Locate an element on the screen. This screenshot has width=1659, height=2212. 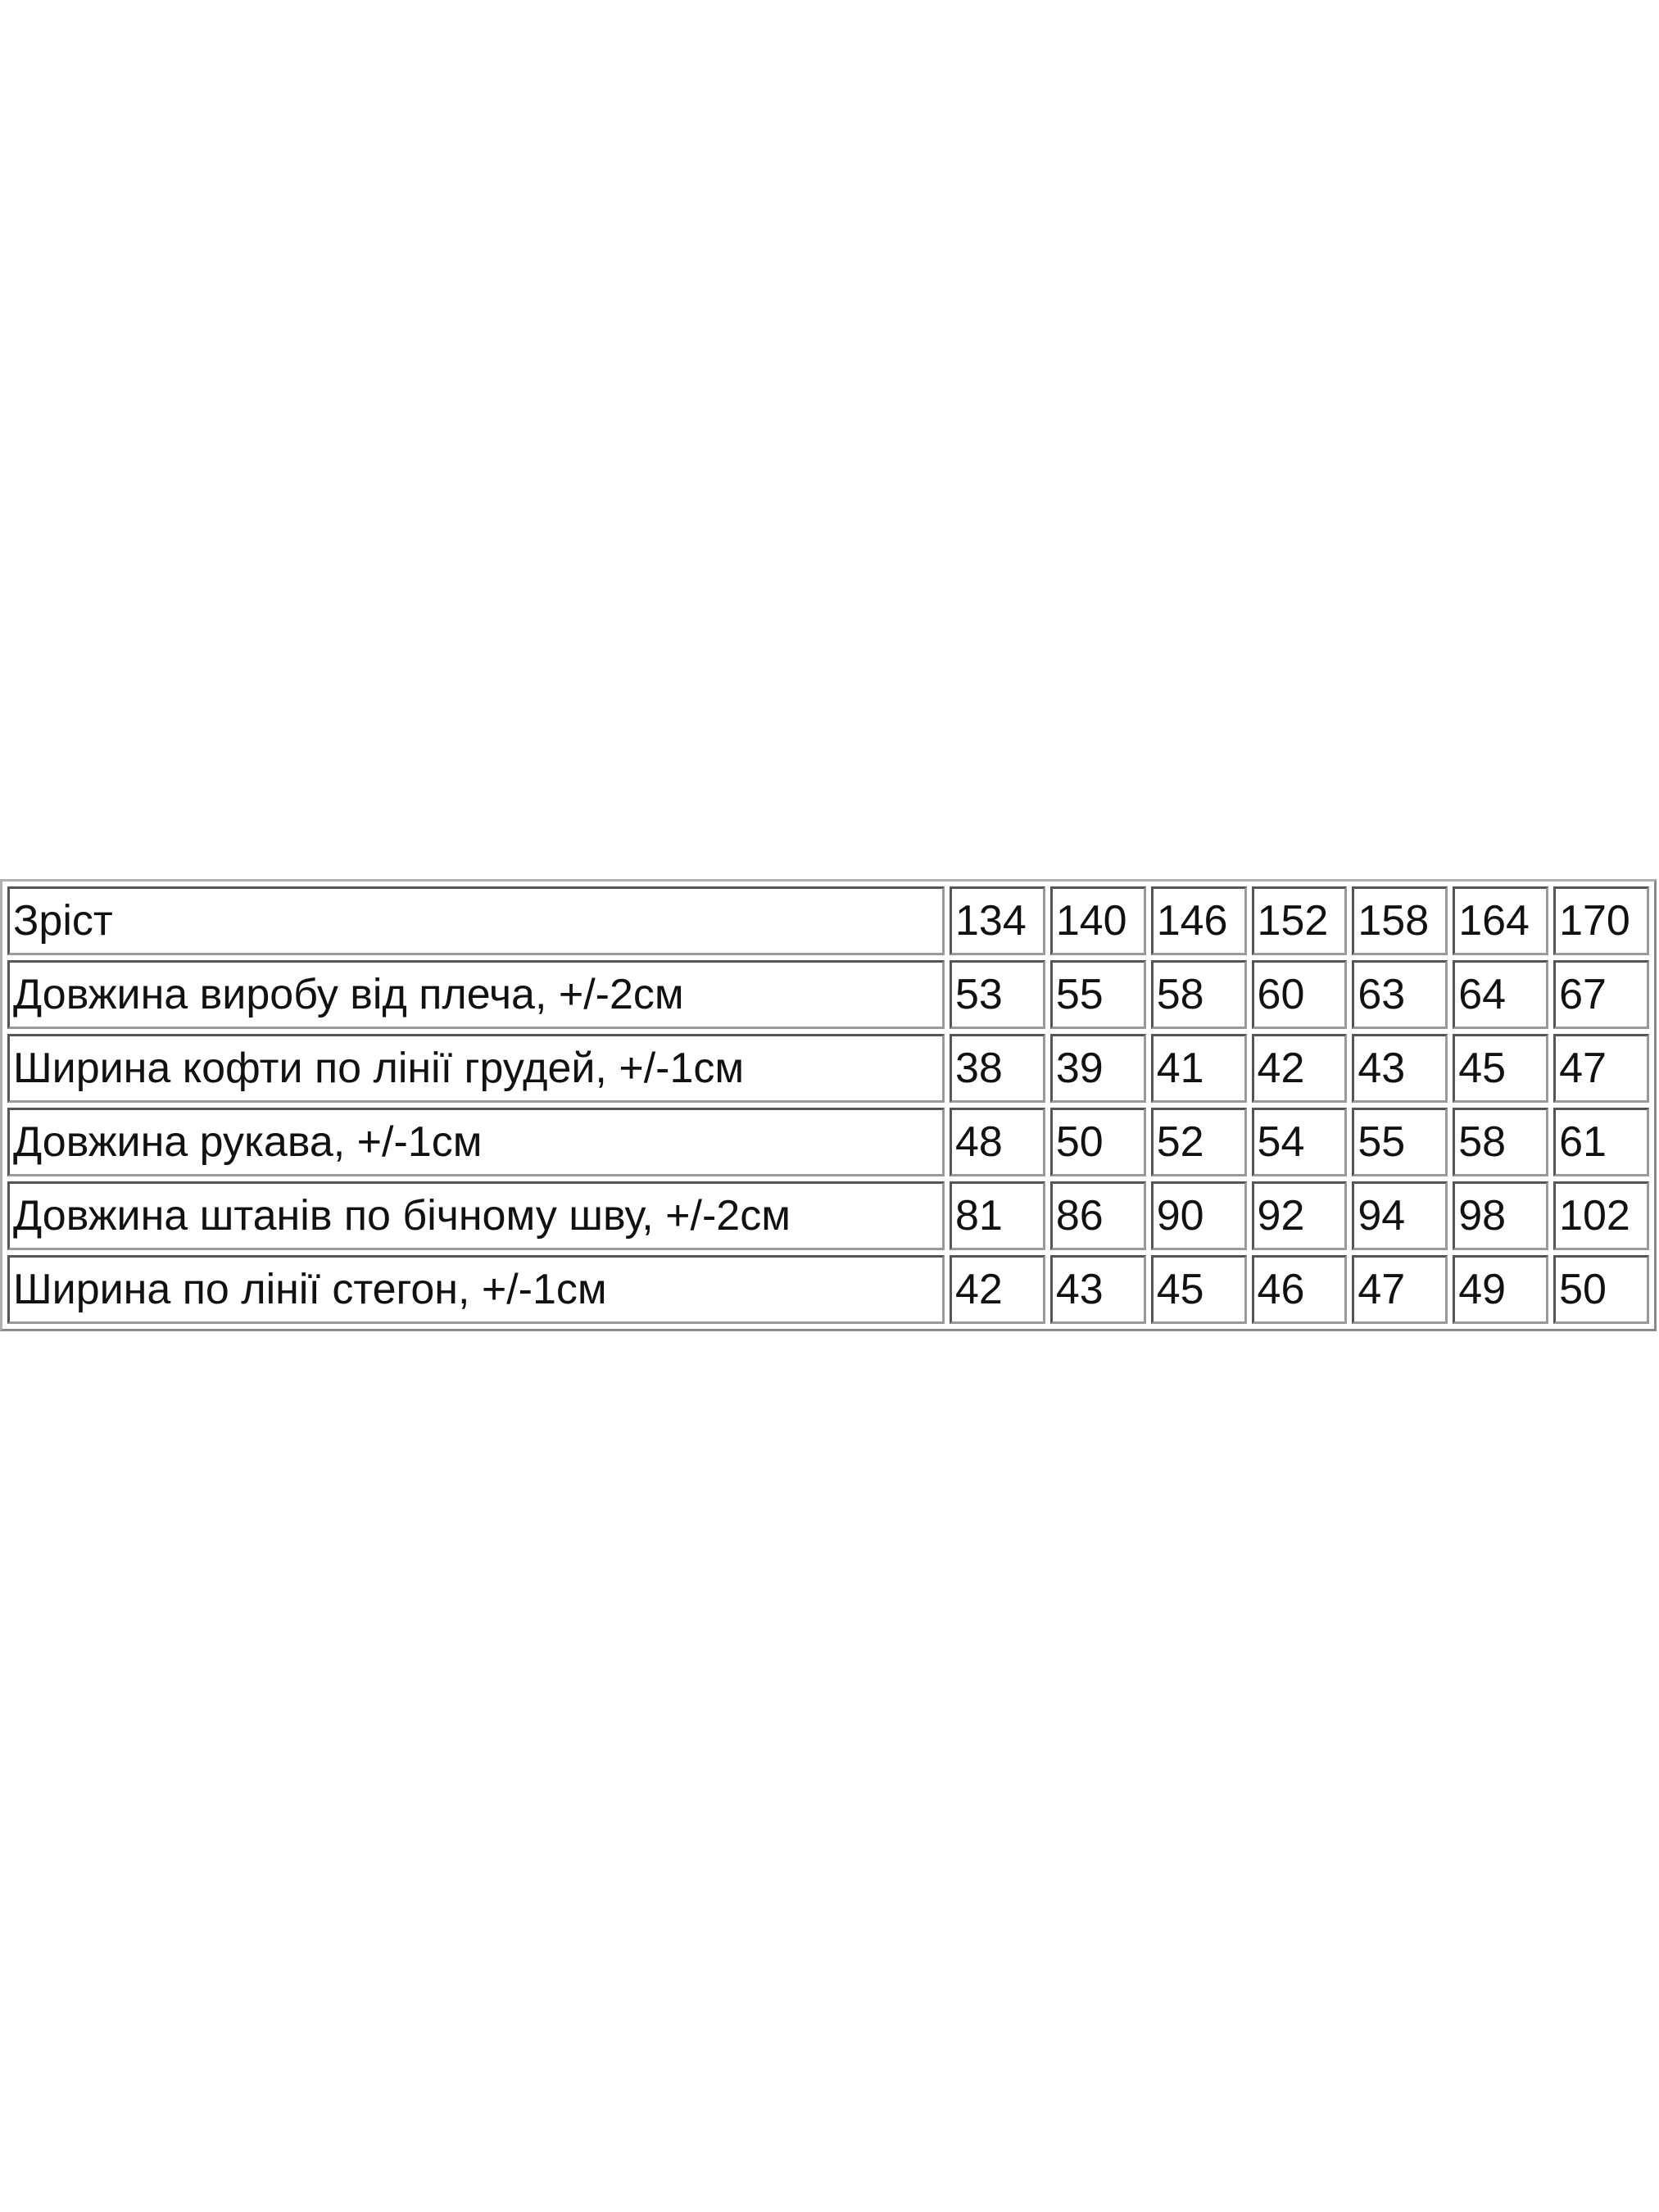
header-row: Зріст 134 140 146 152 158 164 170 is located at coordinates (828, 920).